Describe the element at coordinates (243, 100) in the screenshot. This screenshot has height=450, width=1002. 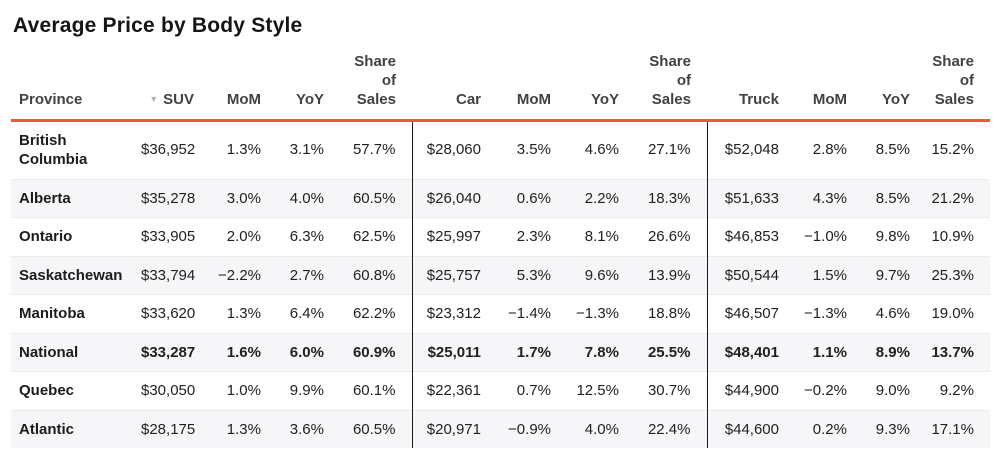
I see `col-header-suv-mom: MoM` at that location.